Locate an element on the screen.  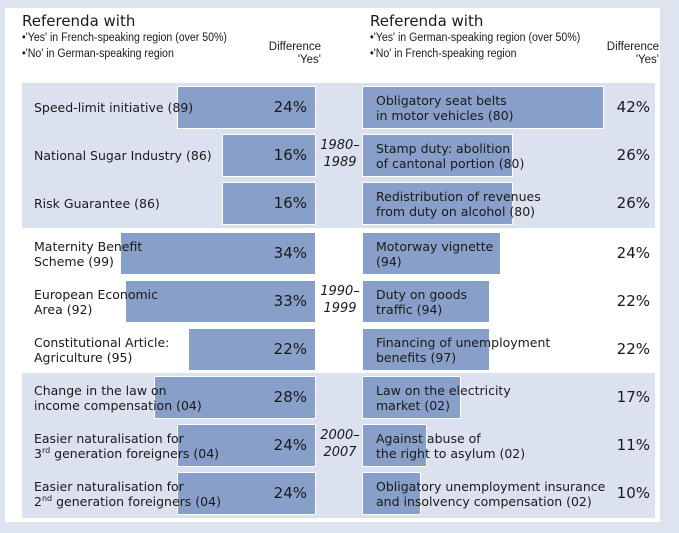
label-line: 3rd generation foreigners (04) is located at coordinates (127, 453).